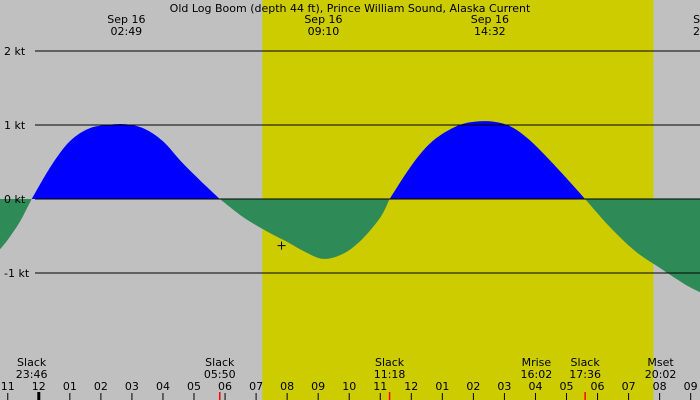  What do you see at coordinates (15, 125) in the screenshot?
I see `y-tick-label: 1 kt` at bounding box center [15, 125].